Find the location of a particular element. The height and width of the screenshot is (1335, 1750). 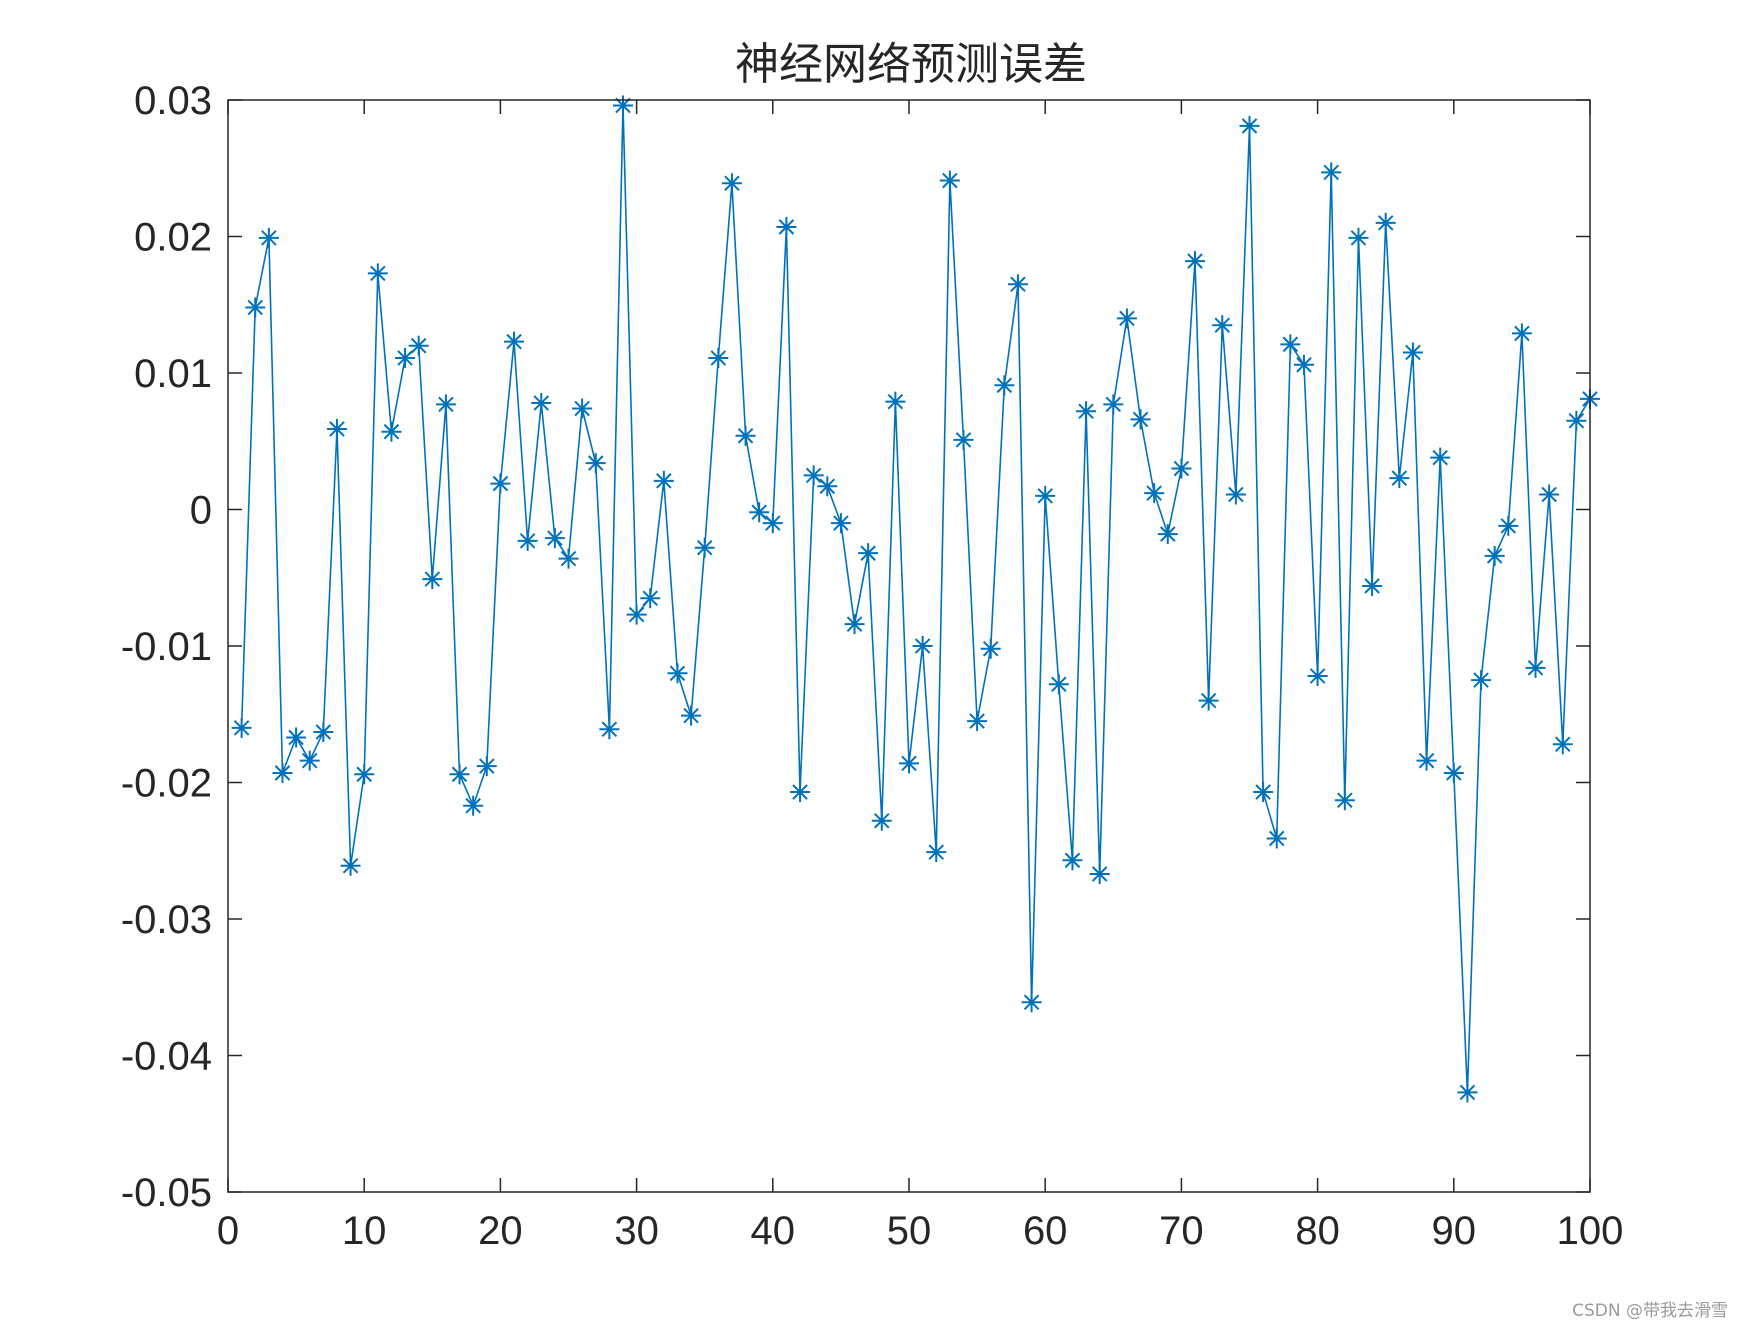

x-tick-label: 0 is located at coordinates (228, 1231).